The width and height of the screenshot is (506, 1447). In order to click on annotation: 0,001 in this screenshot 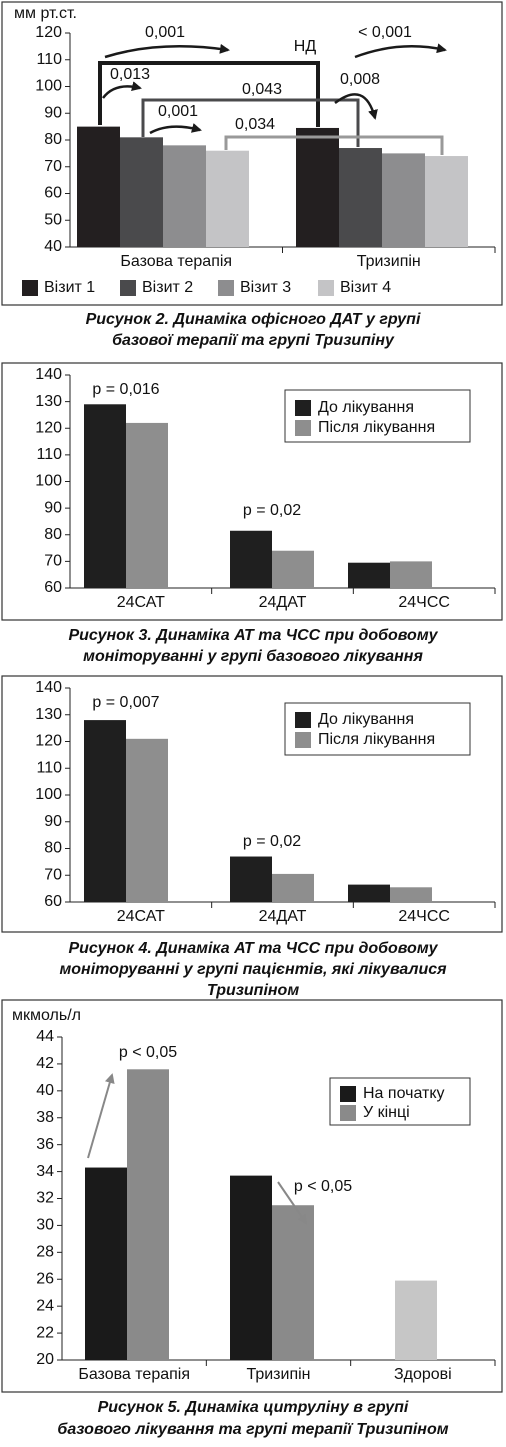, I will do `click(178, 111)`.